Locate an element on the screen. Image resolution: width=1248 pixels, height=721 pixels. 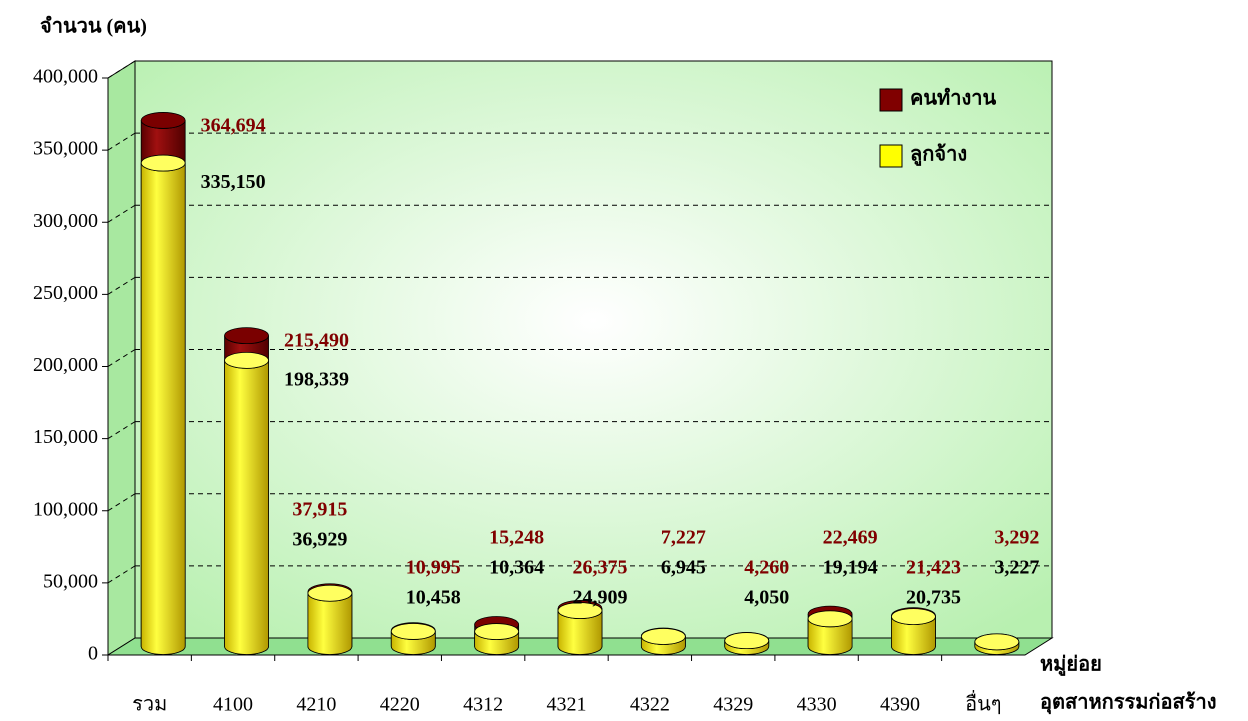
data-label: 15,248 is located at coordinates (516, 538).